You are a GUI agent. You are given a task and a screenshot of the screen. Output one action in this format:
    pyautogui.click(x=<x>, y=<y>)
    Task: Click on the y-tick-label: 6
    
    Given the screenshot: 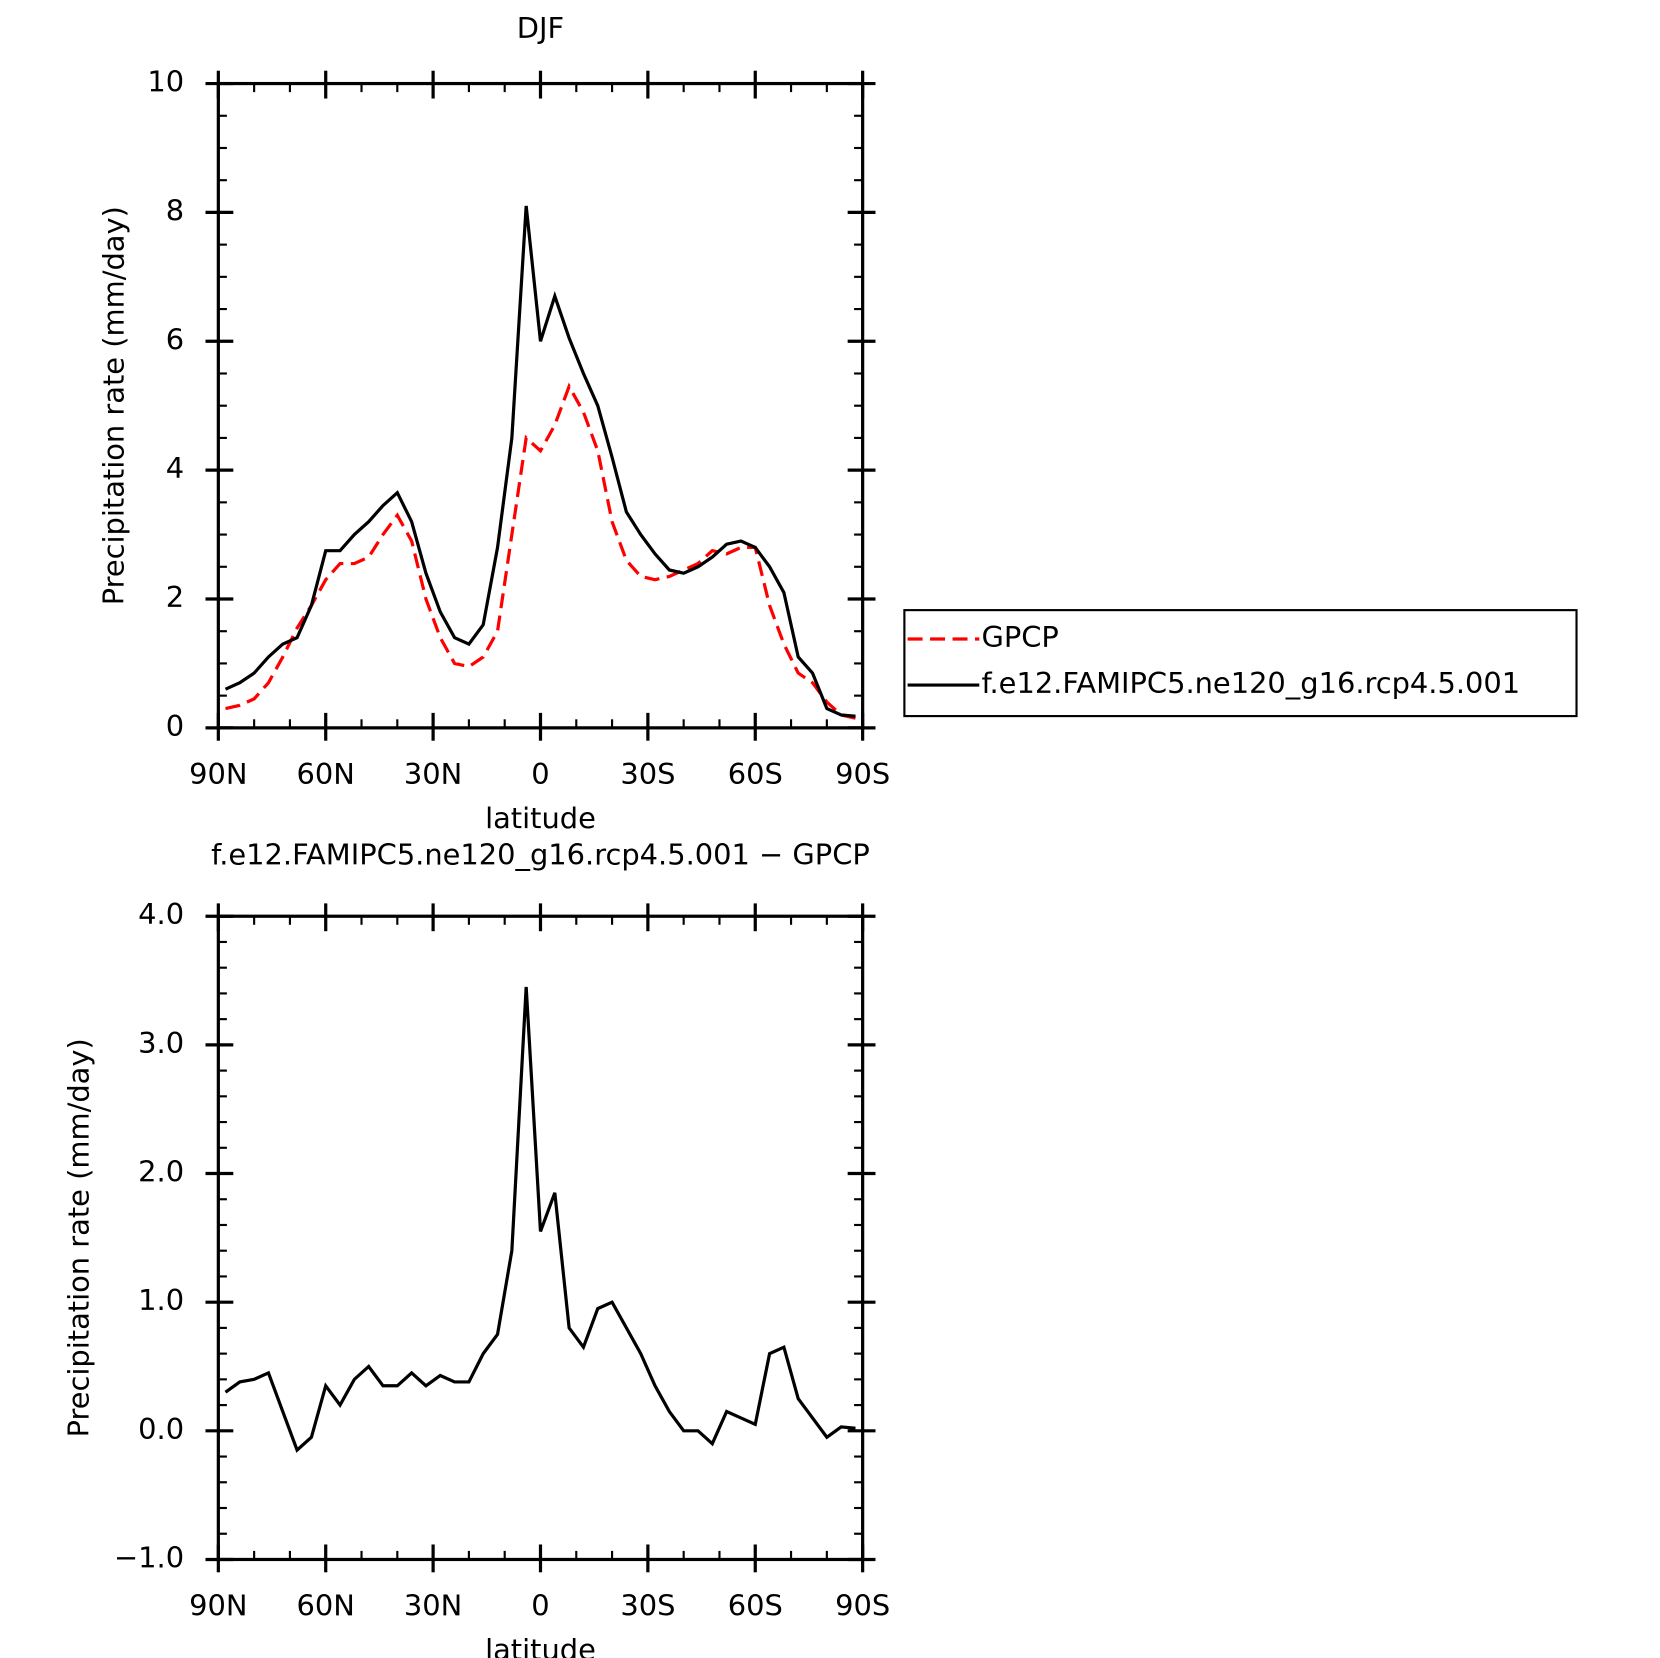 What is the action you would take?
    pyautogui.click(x=175, y=339)
    